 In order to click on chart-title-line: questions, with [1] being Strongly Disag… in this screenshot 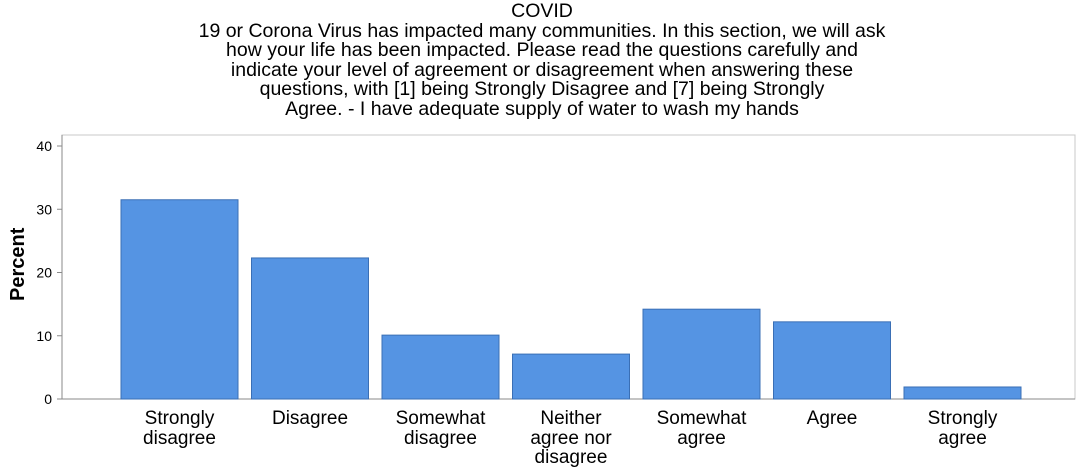, I will do `click(542, 89)`.